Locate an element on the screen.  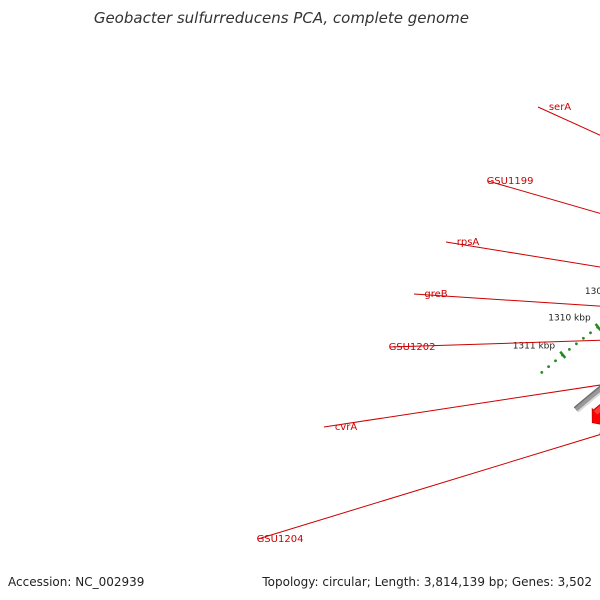
gene-label-gsu1204: GSU1204 is located at coordinates (280, 539).